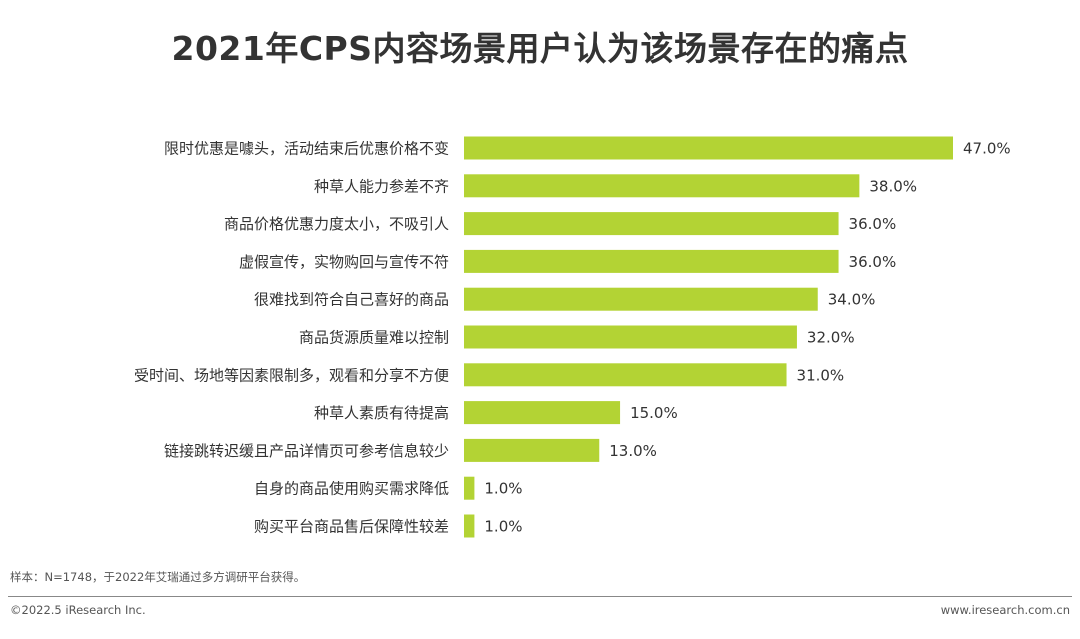 The width and height of the screenshot is (1080, 639). Describe the element at coordinates (78, 610) in the screenshot. I see `copyright-text: ©2022.5 iResearch Inc.` at that location.